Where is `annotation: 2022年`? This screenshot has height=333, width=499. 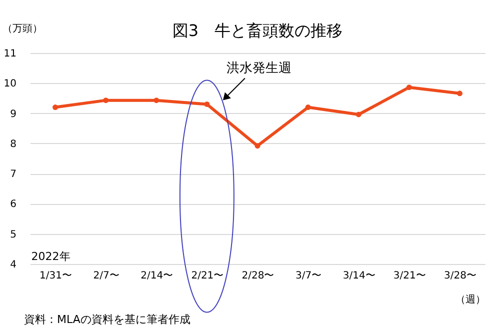 annotation: 2022年 is located at coordinates (50, 256).